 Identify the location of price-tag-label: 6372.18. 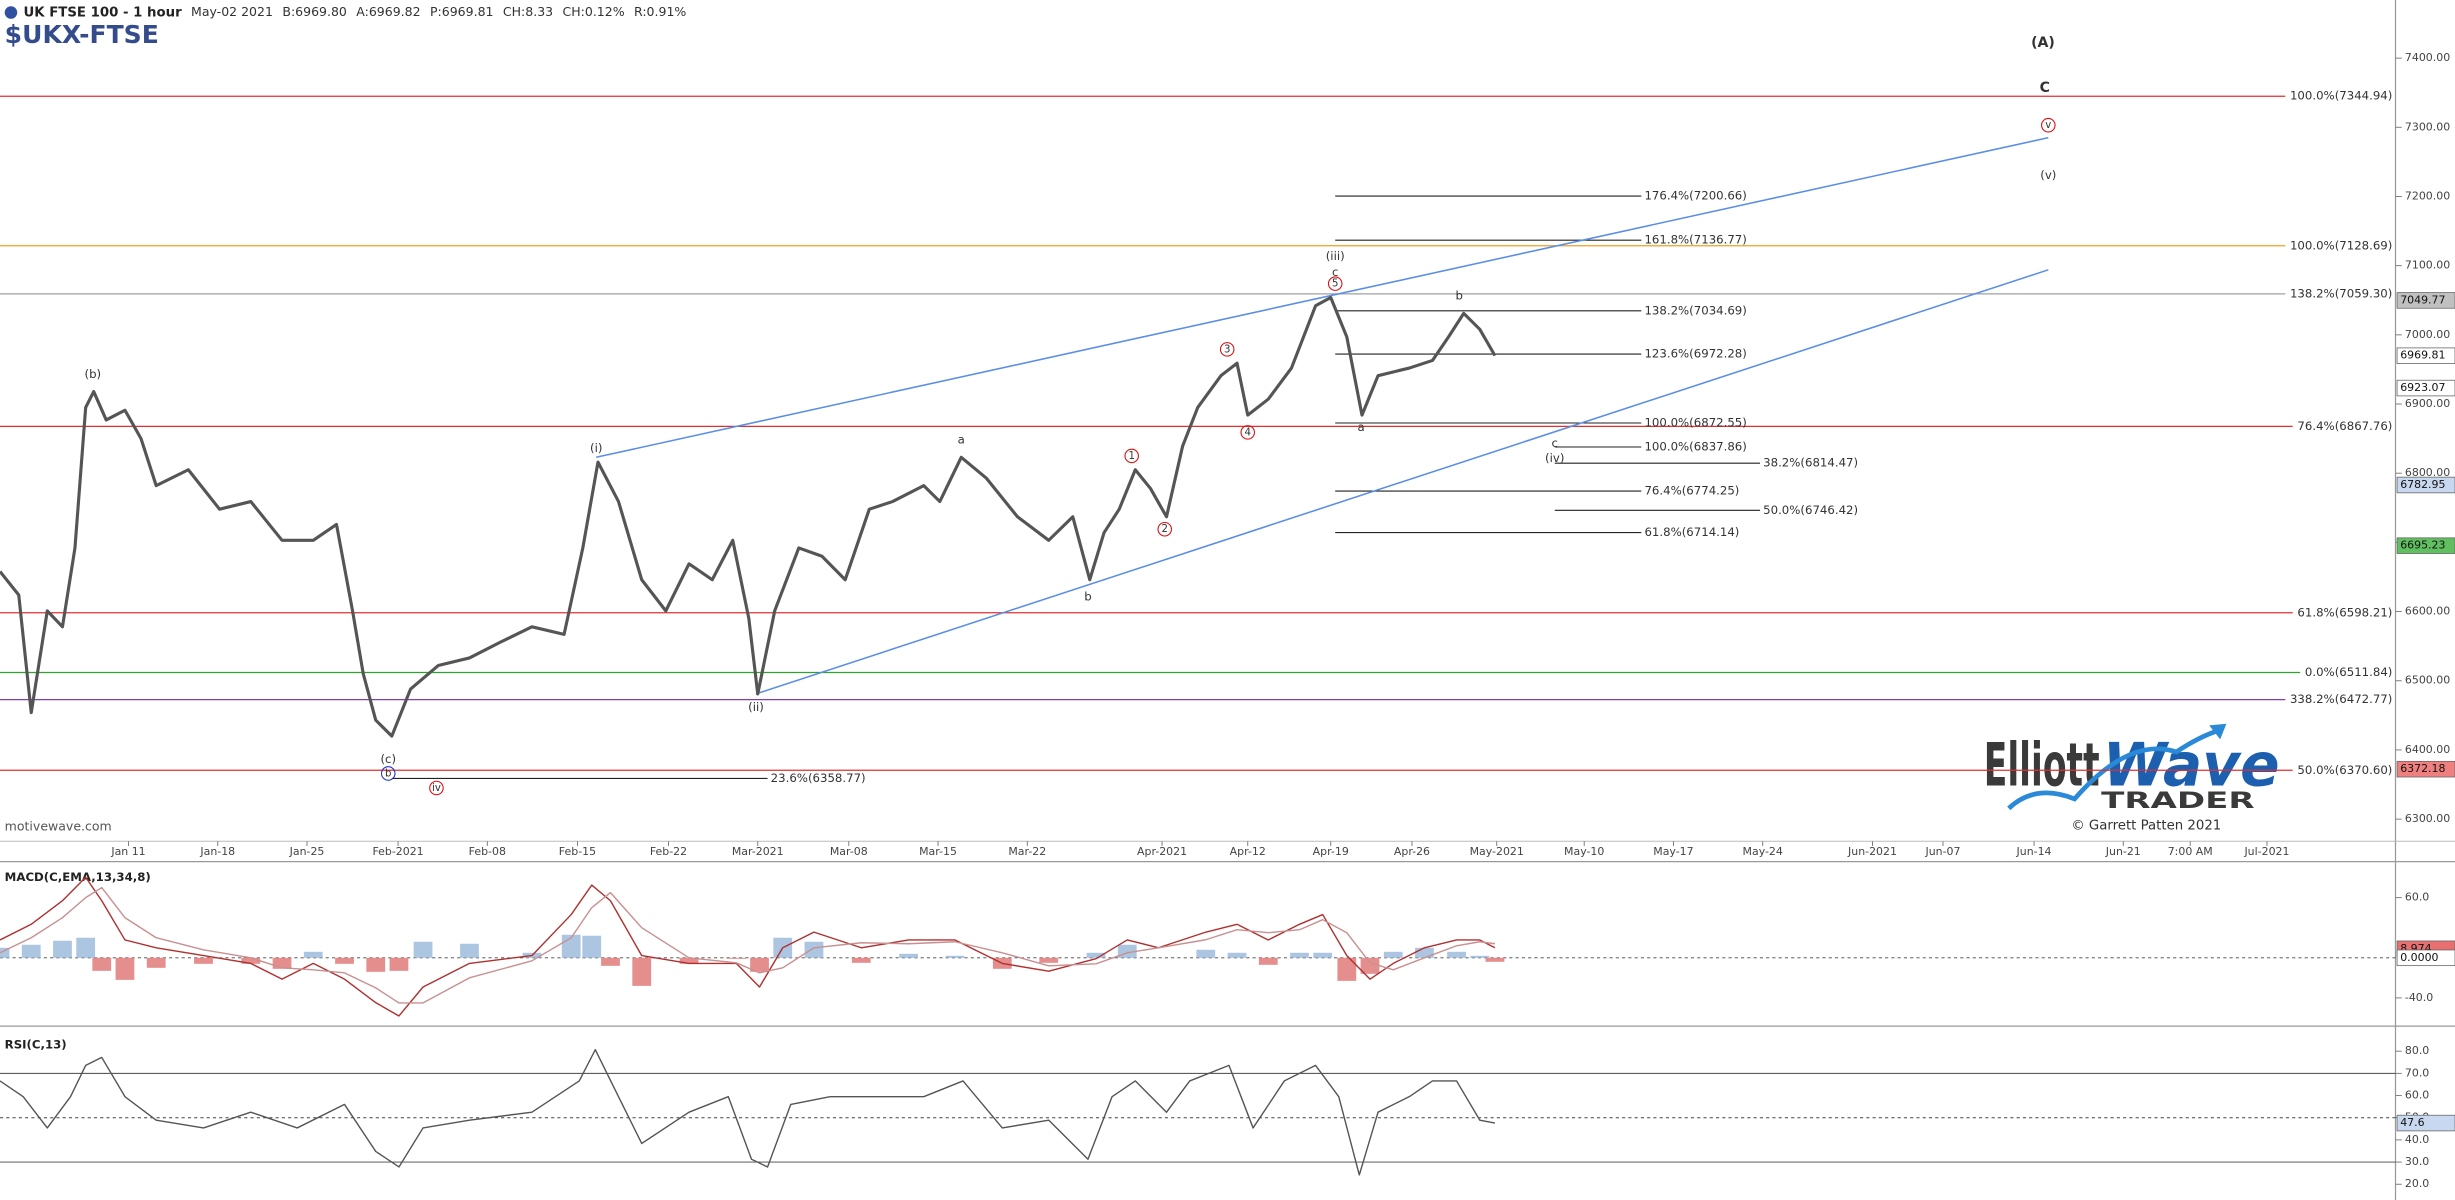
(2422, 768).